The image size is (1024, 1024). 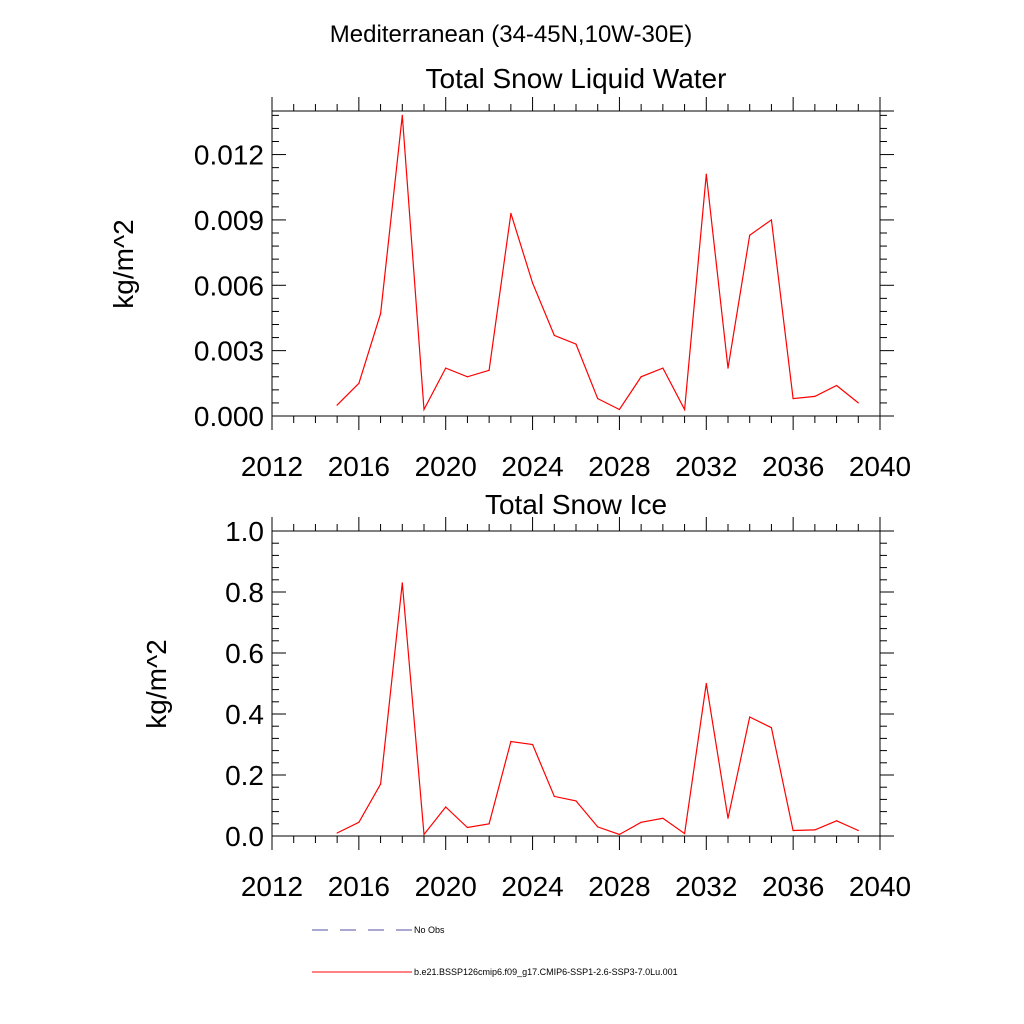 I want to click on y-tick-label: 0.8, so click(x=244, y=592).